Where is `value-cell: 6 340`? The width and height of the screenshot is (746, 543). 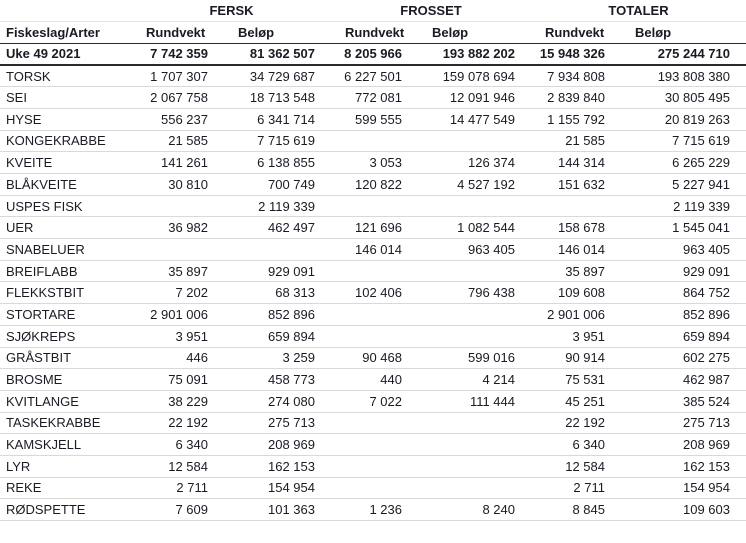
value-cell: 6 340 is located at coordinates (178, 444).